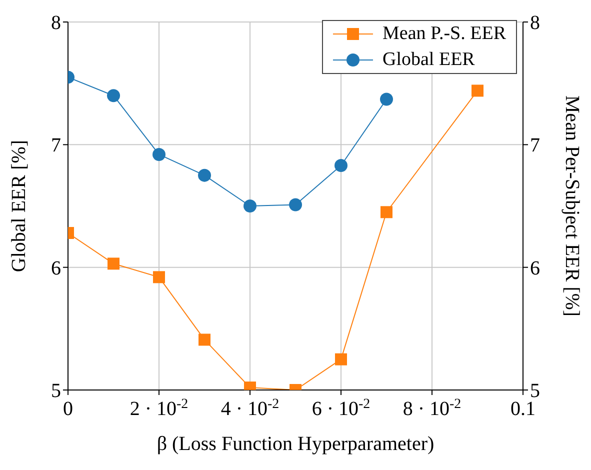 The height and width of the screenshot is (470, 591). Describe the element at coordinates (535, 268) in the screenshot. I see `y2-tick-label: 6` at that location.